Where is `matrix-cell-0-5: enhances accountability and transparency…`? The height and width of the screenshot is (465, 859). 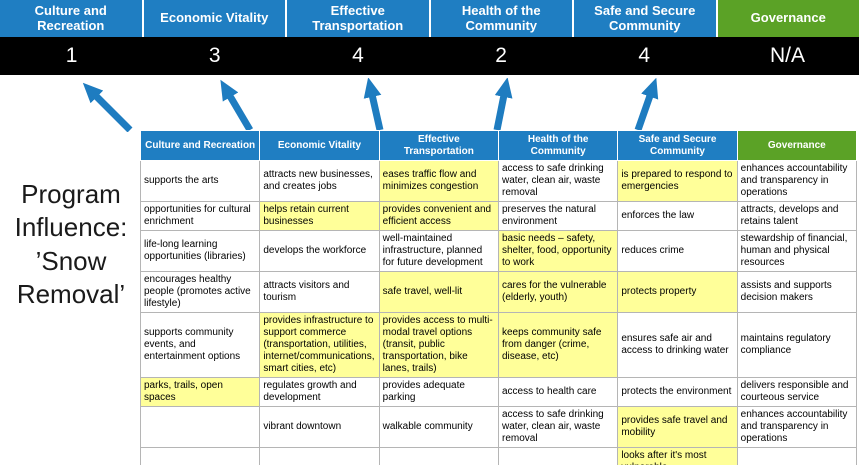
matrix-cell-0-5: enhances accountability and transparency… is located at coordinates (797, 181).